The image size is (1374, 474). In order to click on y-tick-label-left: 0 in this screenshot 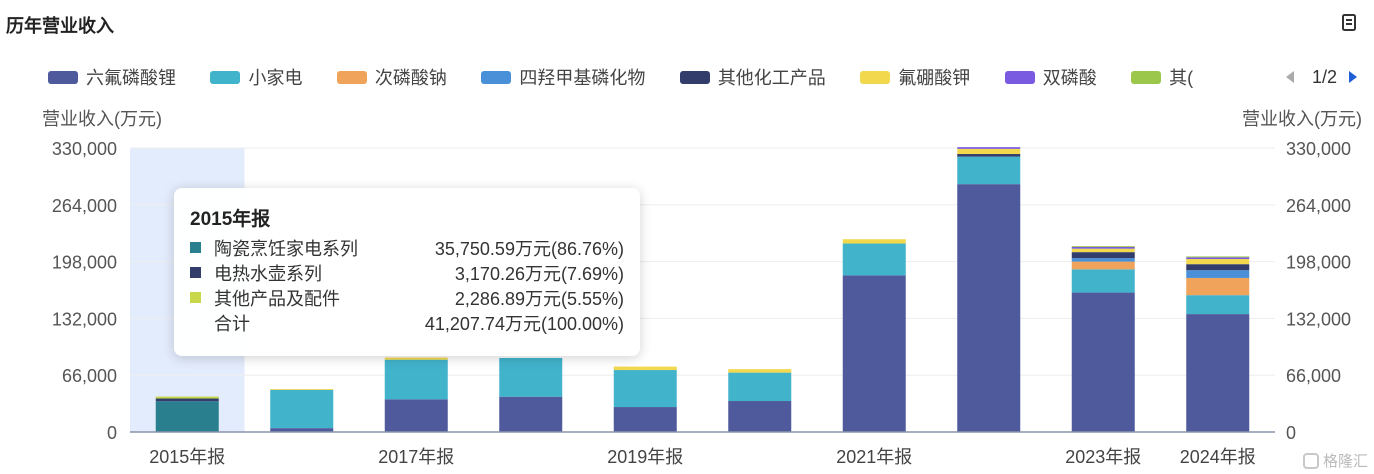, I will do `click(112, 433)`.